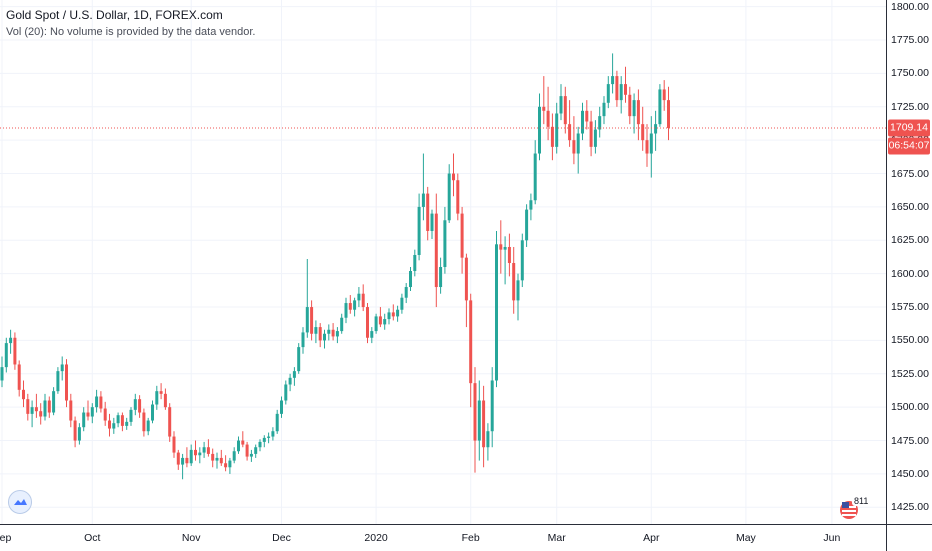 The image size is (932, 551). I want to click on price-tick-label: 1575.00, so click(910, 307).